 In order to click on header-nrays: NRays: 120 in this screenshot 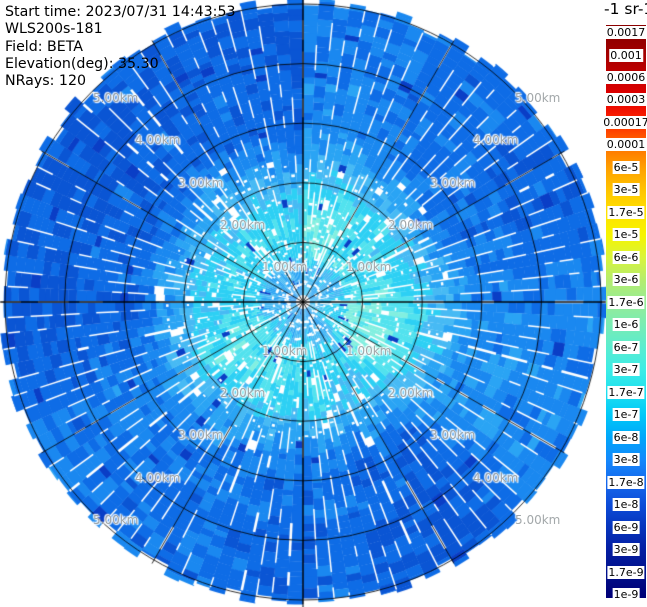, I will do `click(46, 81)`.